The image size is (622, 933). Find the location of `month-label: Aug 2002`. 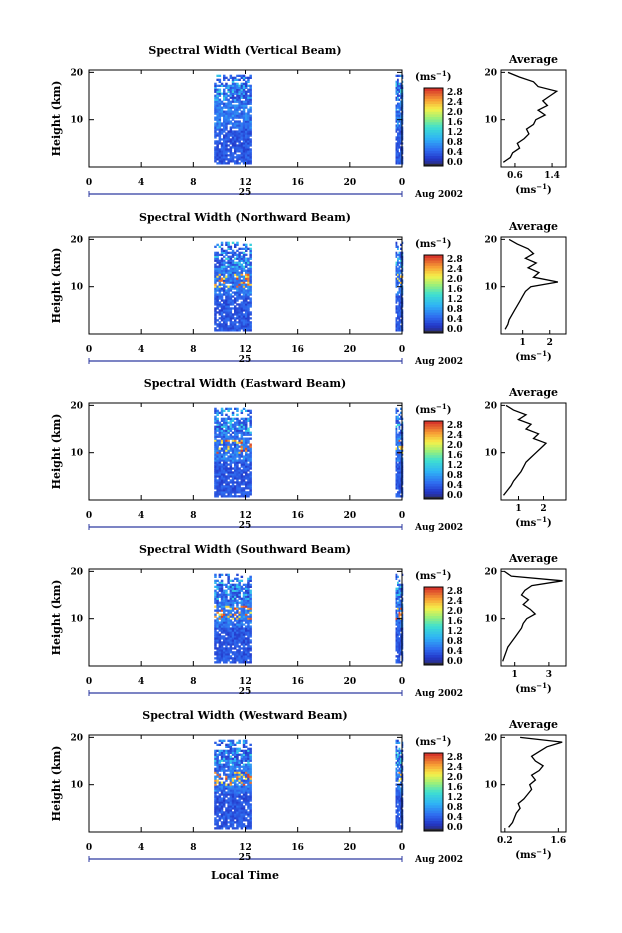

month-label: Aug 2002 is located at coordinates (438, 860).